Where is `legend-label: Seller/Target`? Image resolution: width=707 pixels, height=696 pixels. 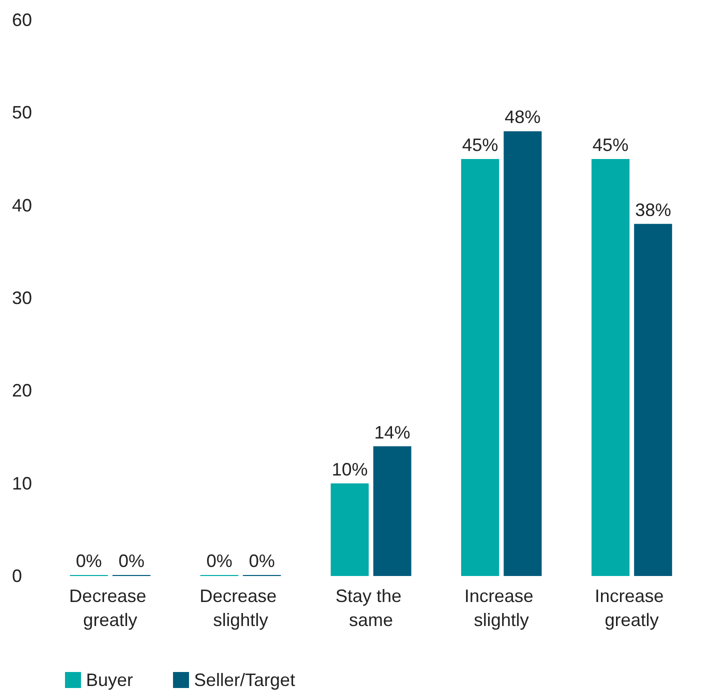 legend-label: Seller/Target is located at coordinates (245, 680).